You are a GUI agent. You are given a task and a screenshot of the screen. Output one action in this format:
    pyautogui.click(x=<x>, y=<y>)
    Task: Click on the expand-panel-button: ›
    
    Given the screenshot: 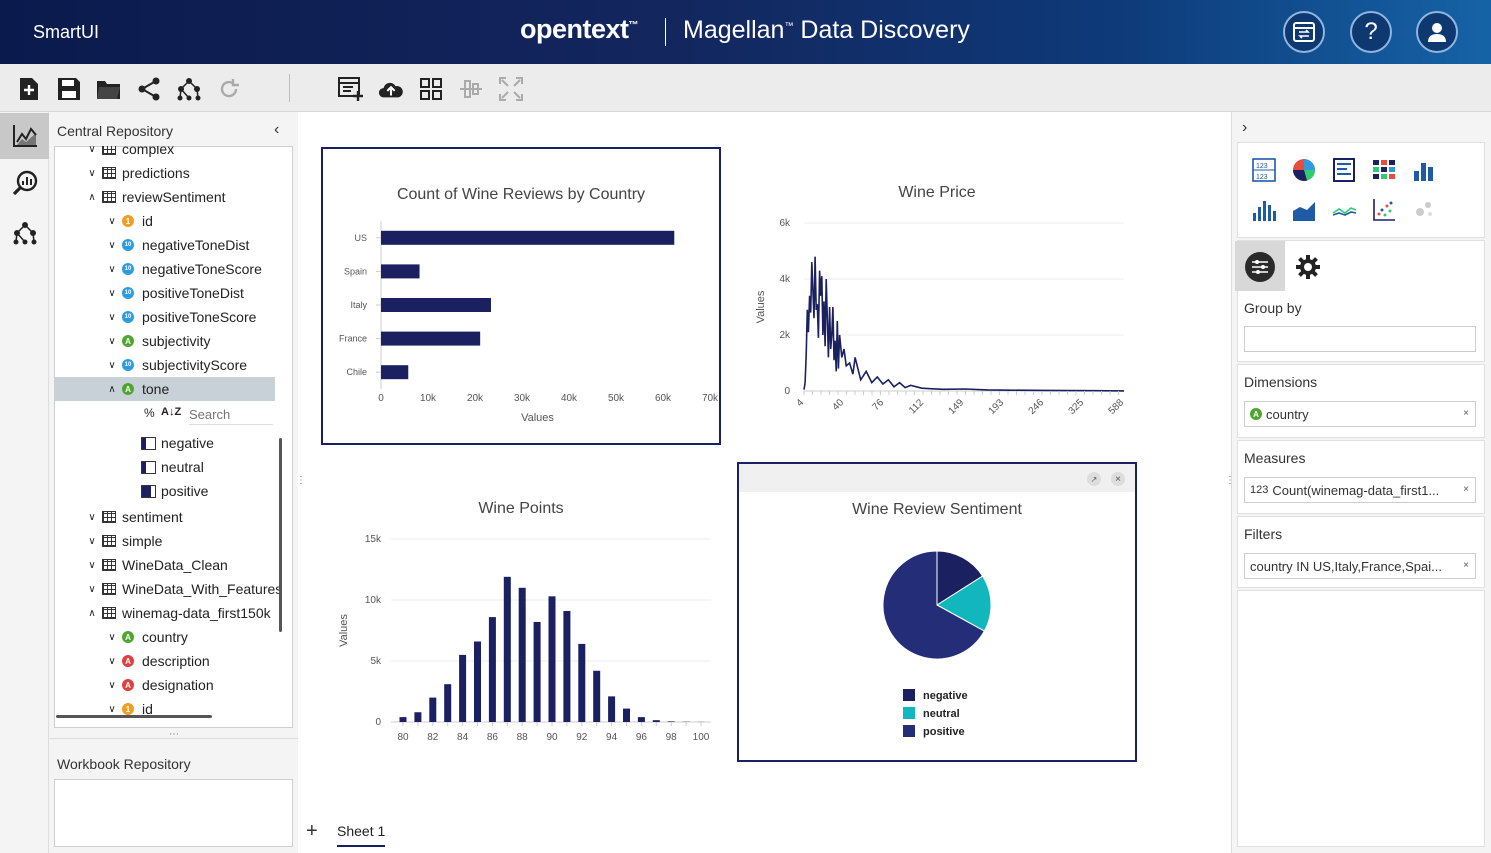 What is the action you would take?
    pyautogui.click(x=1244, y=128)
    